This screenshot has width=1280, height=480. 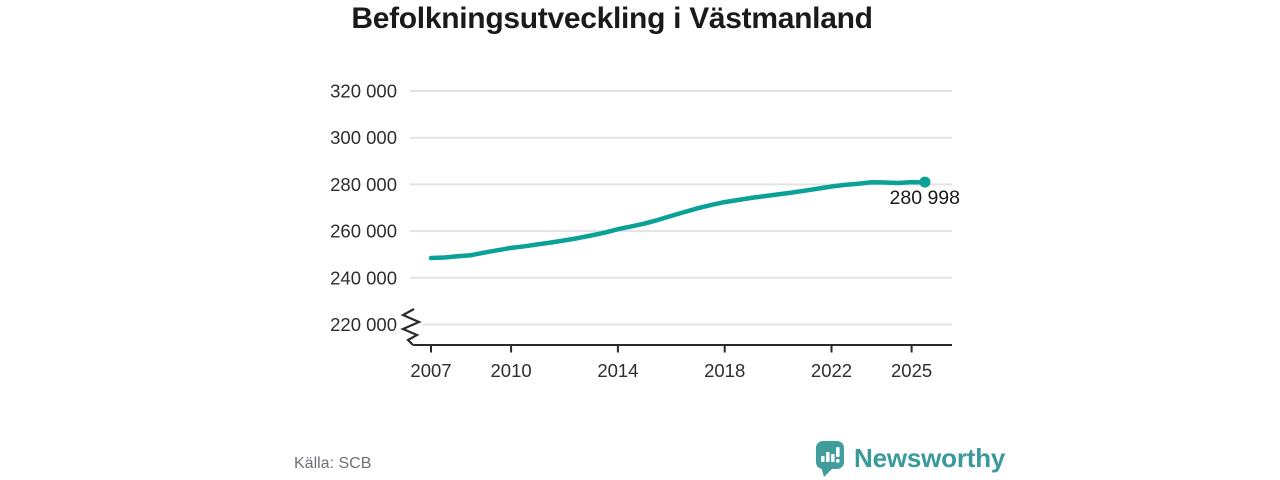 What do you see at coordinates (430, 370) in the screenshot?
I see `x-tick-label: 2007` at bounding box center [430, 370].